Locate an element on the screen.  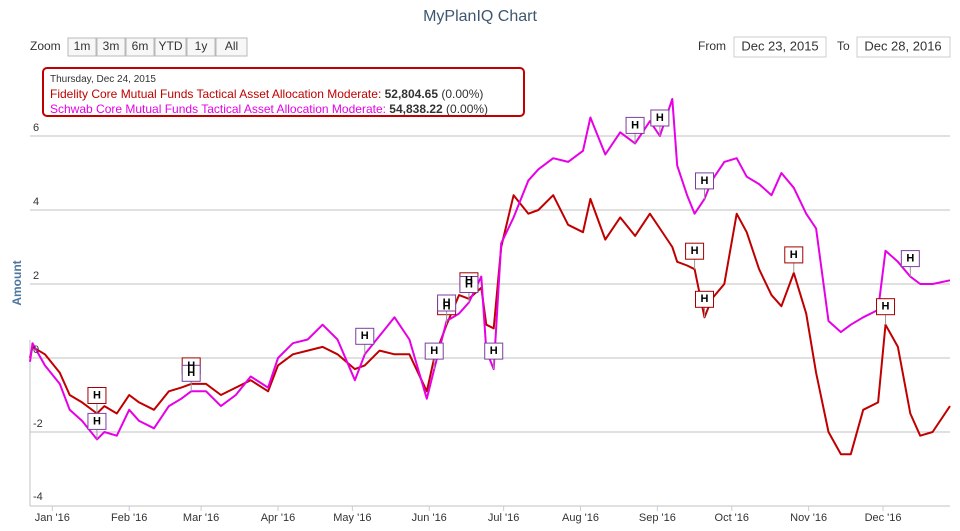
zoom-label: Zoom is located at coordinates (45, 46).